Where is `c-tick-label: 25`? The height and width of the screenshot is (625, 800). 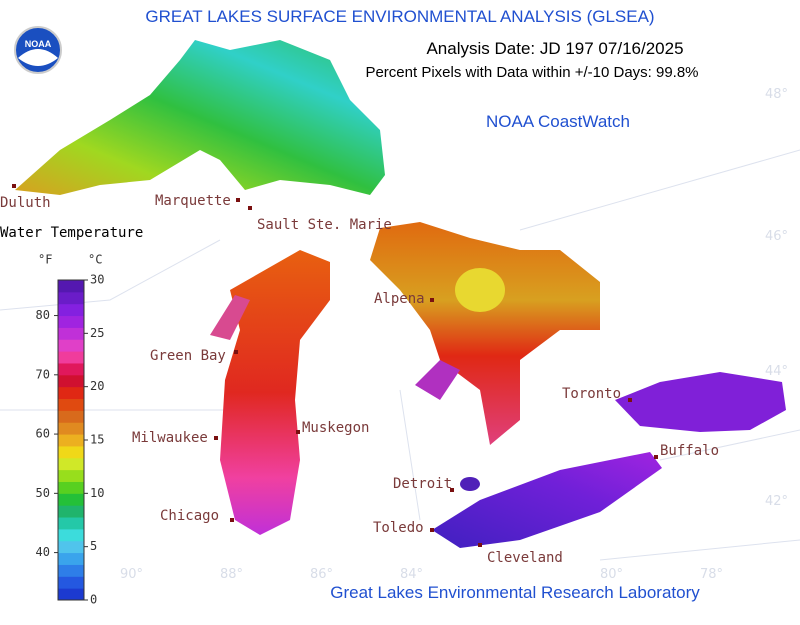
c-tick-label: 25 is located at coordinates (97, 333).